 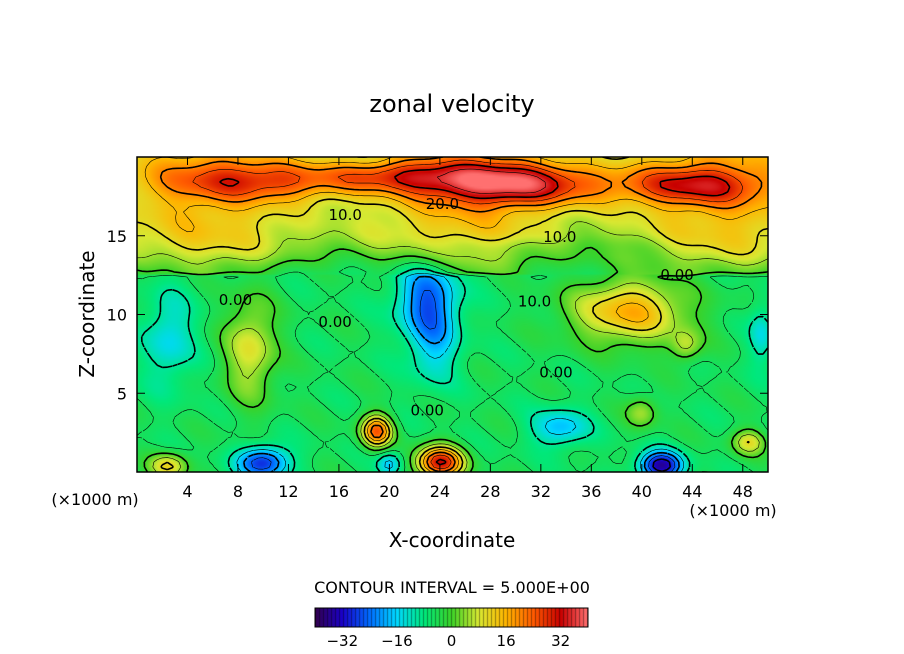 I want to click on chart-title: zonal velocity, so click(x=451, y=104).